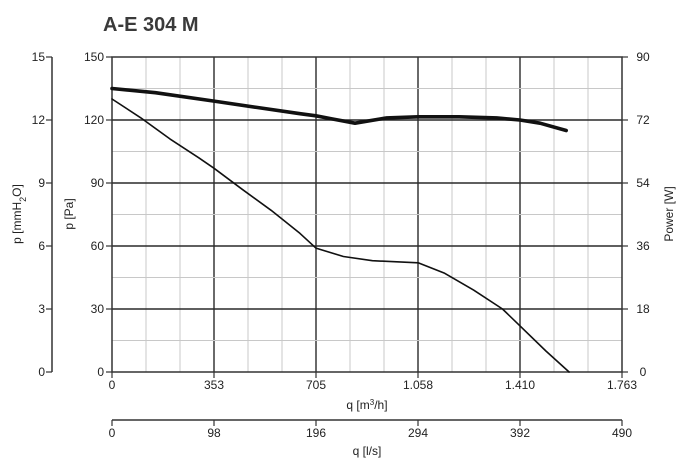 This screenshot has width=700, height=471. Describe the element at coordinates (418, 385) in the screenshot. I see `x-m3h-tick-label: 1.058` at that location.